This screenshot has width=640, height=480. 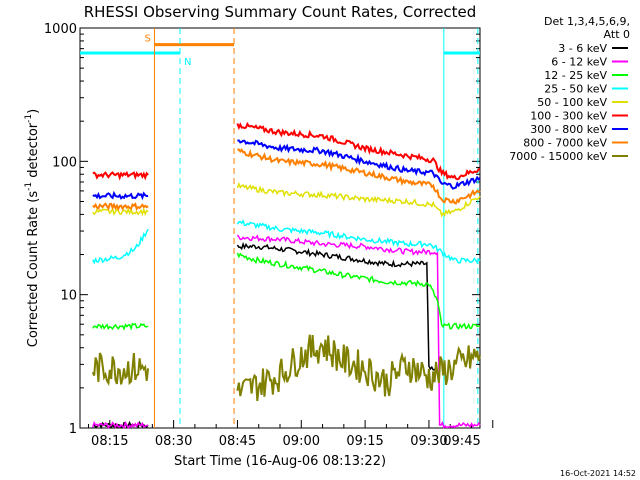 What do you see at coordinates (575, 89) in the screenshot?
I see `legend-label: 25 - 50 keV` at bounding box center [575, 89].